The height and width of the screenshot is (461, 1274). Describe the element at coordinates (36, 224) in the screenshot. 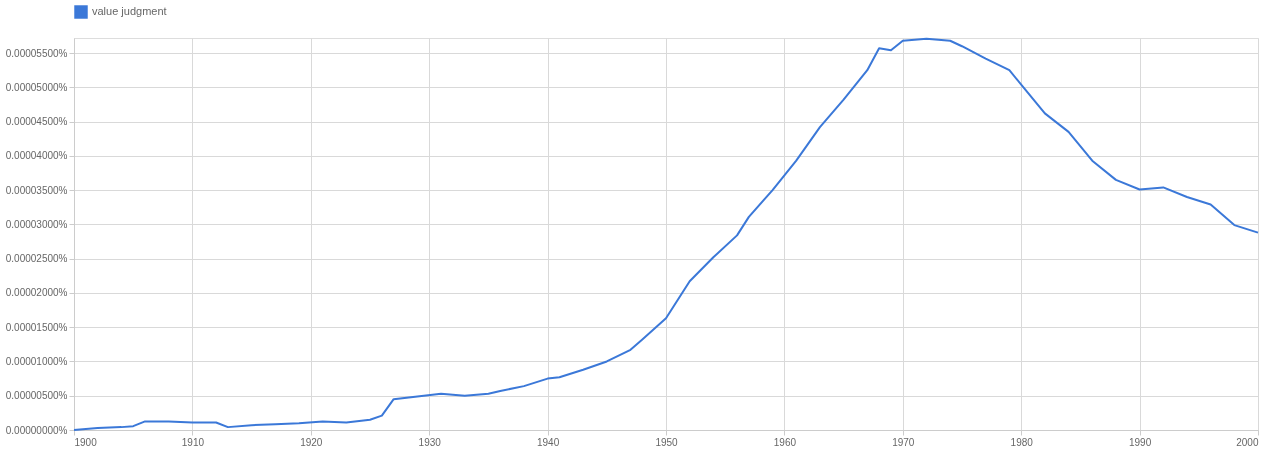

I see `y-tick-label: 0.00003000%` at that location.